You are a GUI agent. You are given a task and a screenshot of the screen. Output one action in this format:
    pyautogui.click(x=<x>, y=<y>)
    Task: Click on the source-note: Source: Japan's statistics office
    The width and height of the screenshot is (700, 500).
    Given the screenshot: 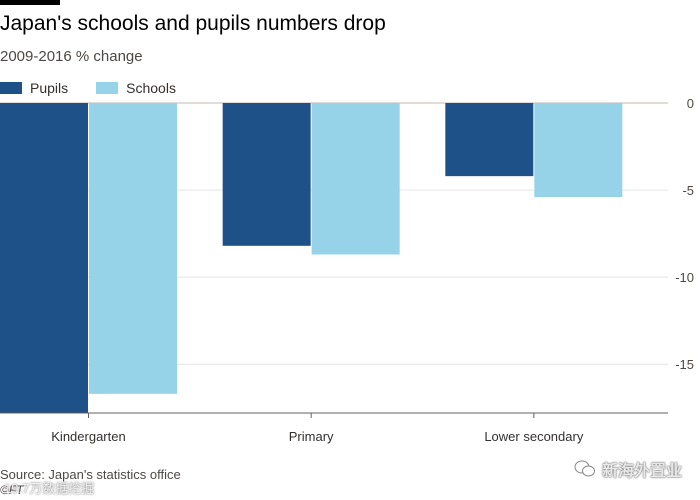 What is the action you would take?
    pyautogui.click(x=90, y=474)
    